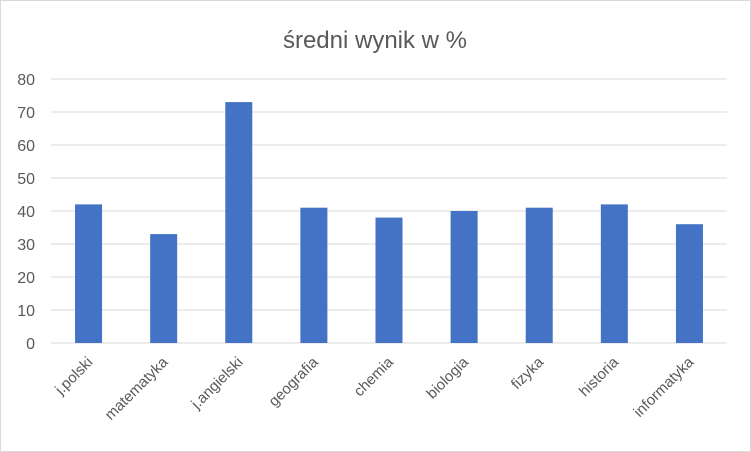 The width and height of the screenshot is (751, 452). I want to click on y-tick-label: 70, so click(26, 113).